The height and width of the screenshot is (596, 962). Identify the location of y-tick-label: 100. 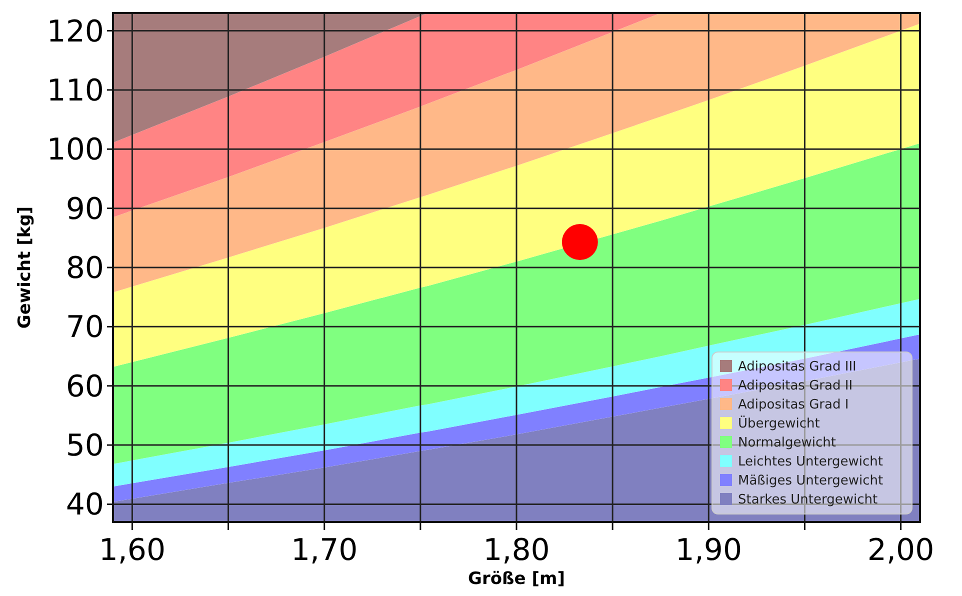
(75, 150).